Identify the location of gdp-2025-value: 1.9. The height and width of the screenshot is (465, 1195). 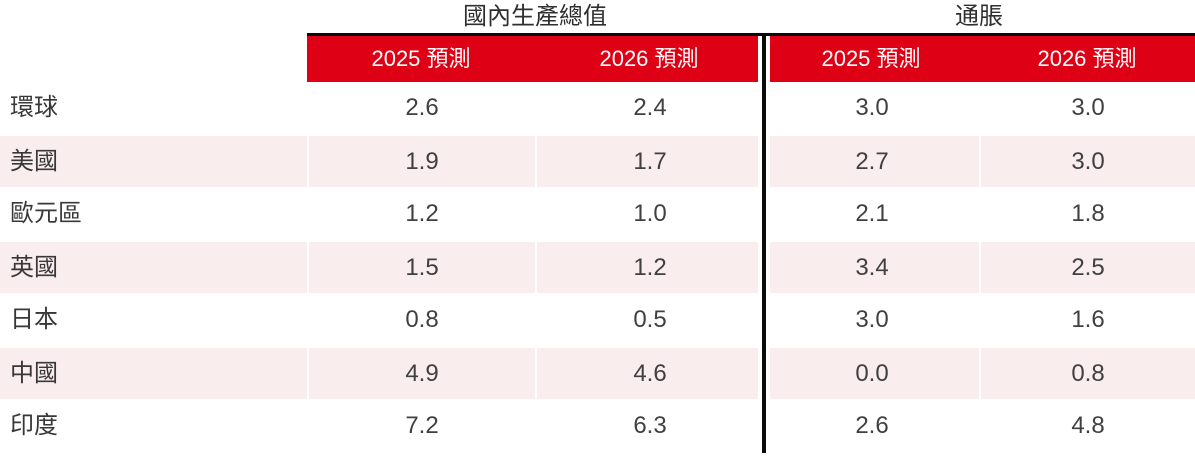
(421, 162).